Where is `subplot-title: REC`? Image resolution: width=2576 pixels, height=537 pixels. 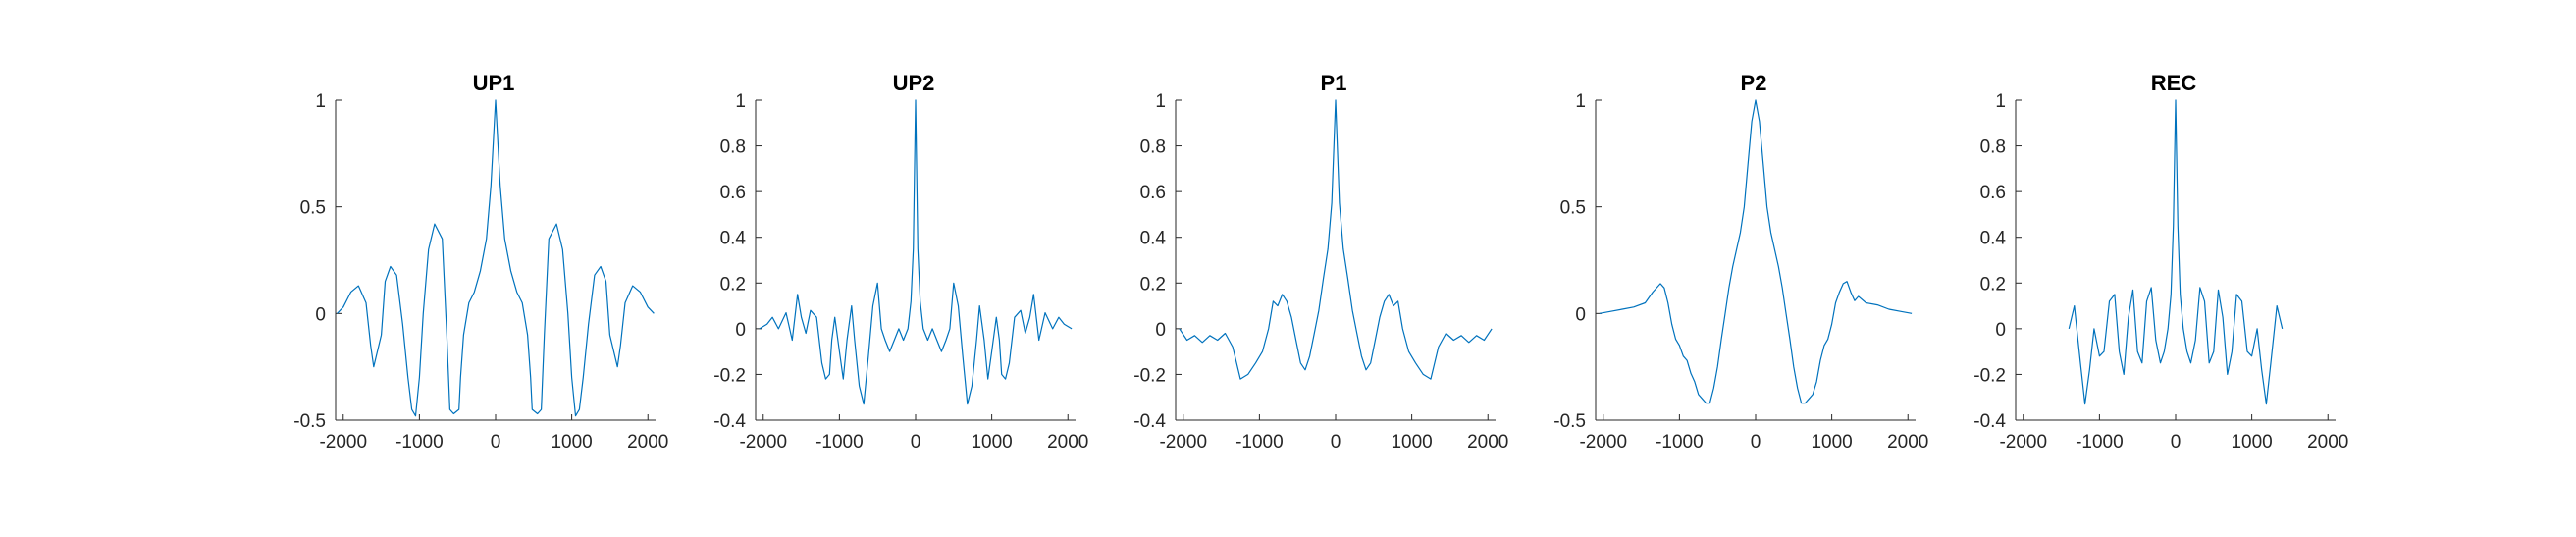
subplot-title: REC is located at coordinates (2174, 83).